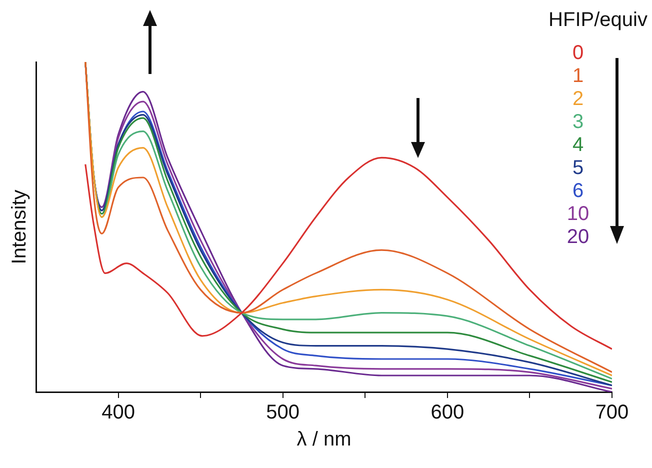  What do you see at coordinates (324, 439) in the screenshot?
I see `x-axis-title: λ / nm` at bounding box center [324, 439].